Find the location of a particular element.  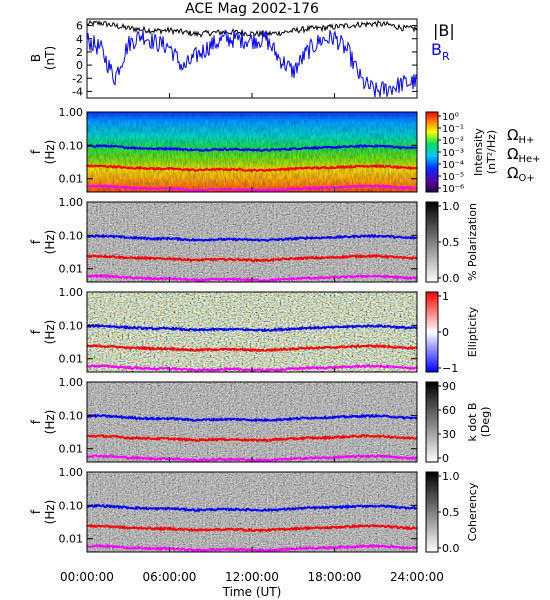

colorbar-tick-label: 10⁻⁶ is located at coordinates (453, 189).